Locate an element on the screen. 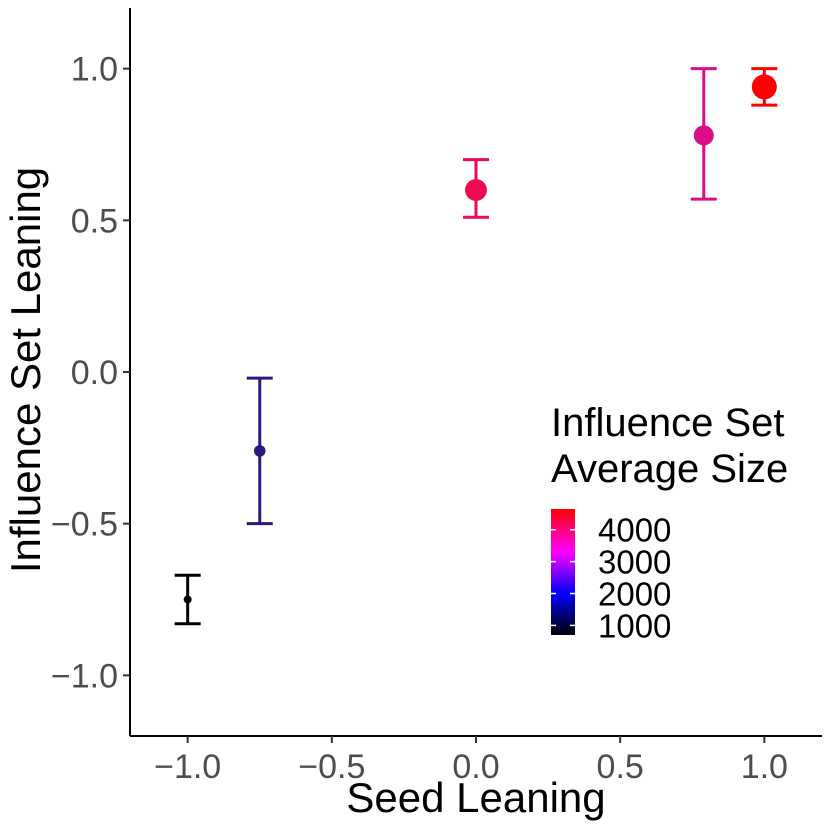 The image size is (830, 830). legend-label: 4000 is located at coordinates (634, 530).